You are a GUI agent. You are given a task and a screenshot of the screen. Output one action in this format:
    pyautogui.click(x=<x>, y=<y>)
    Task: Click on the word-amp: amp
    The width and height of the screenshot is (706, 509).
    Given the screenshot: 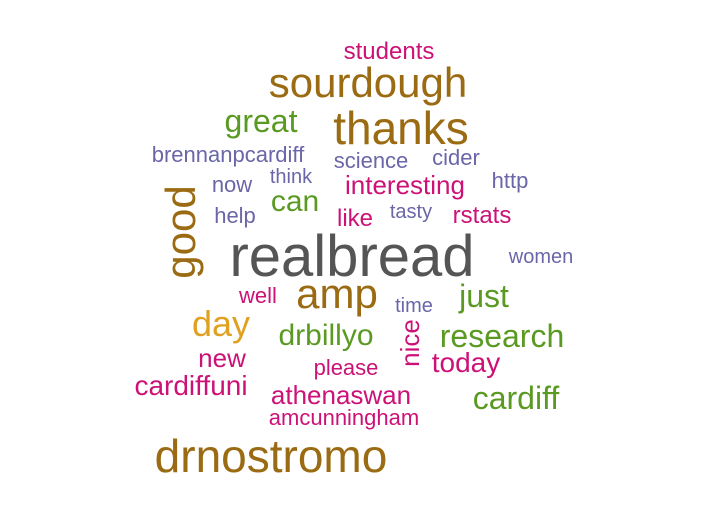 What is the action you would take?
    pyautogui.click(x=337, y=293)
    